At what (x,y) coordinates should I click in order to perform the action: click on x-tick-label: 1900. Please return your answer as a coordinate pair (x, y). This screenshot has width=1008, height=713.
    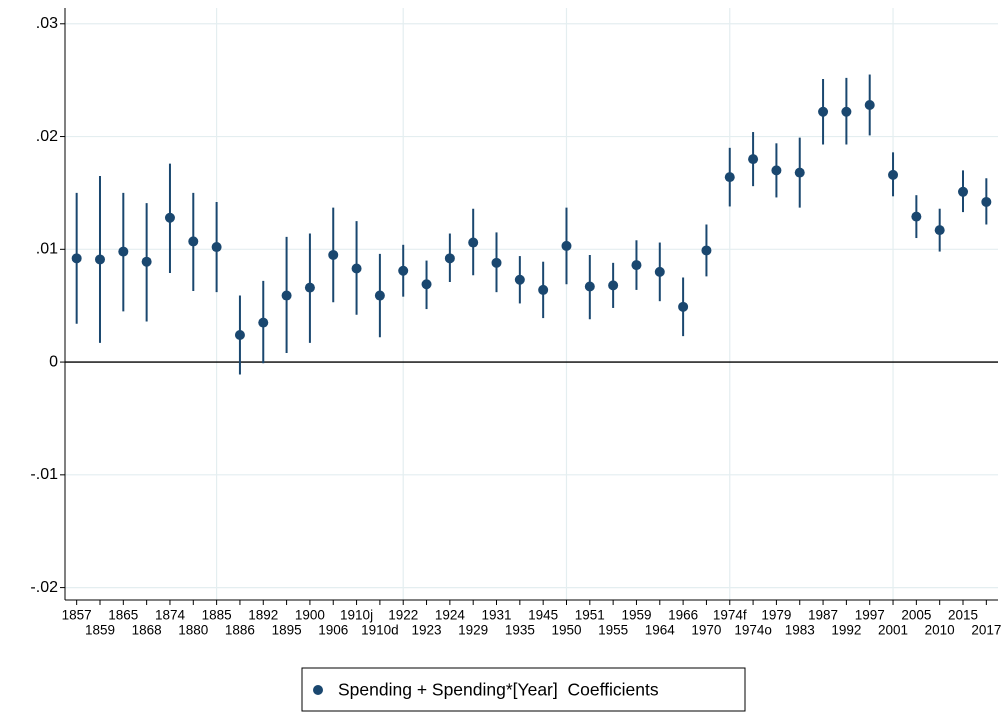
    Looking at the image, I should click on (310, 615).